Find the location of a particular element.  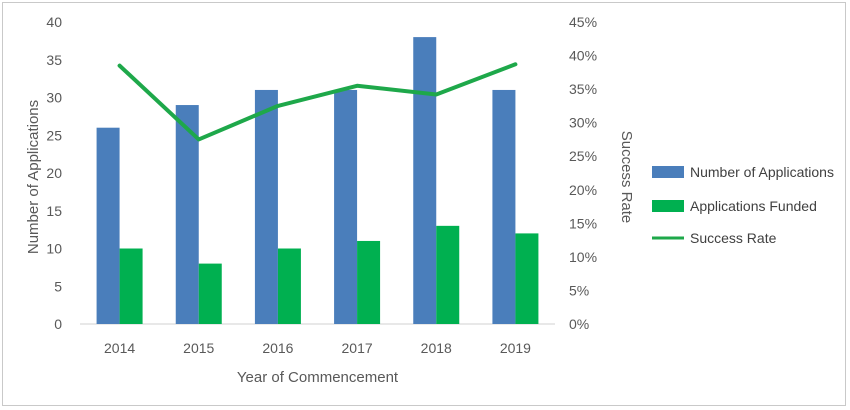

y-tick-label: 30 is located at coordinates (54, 98).